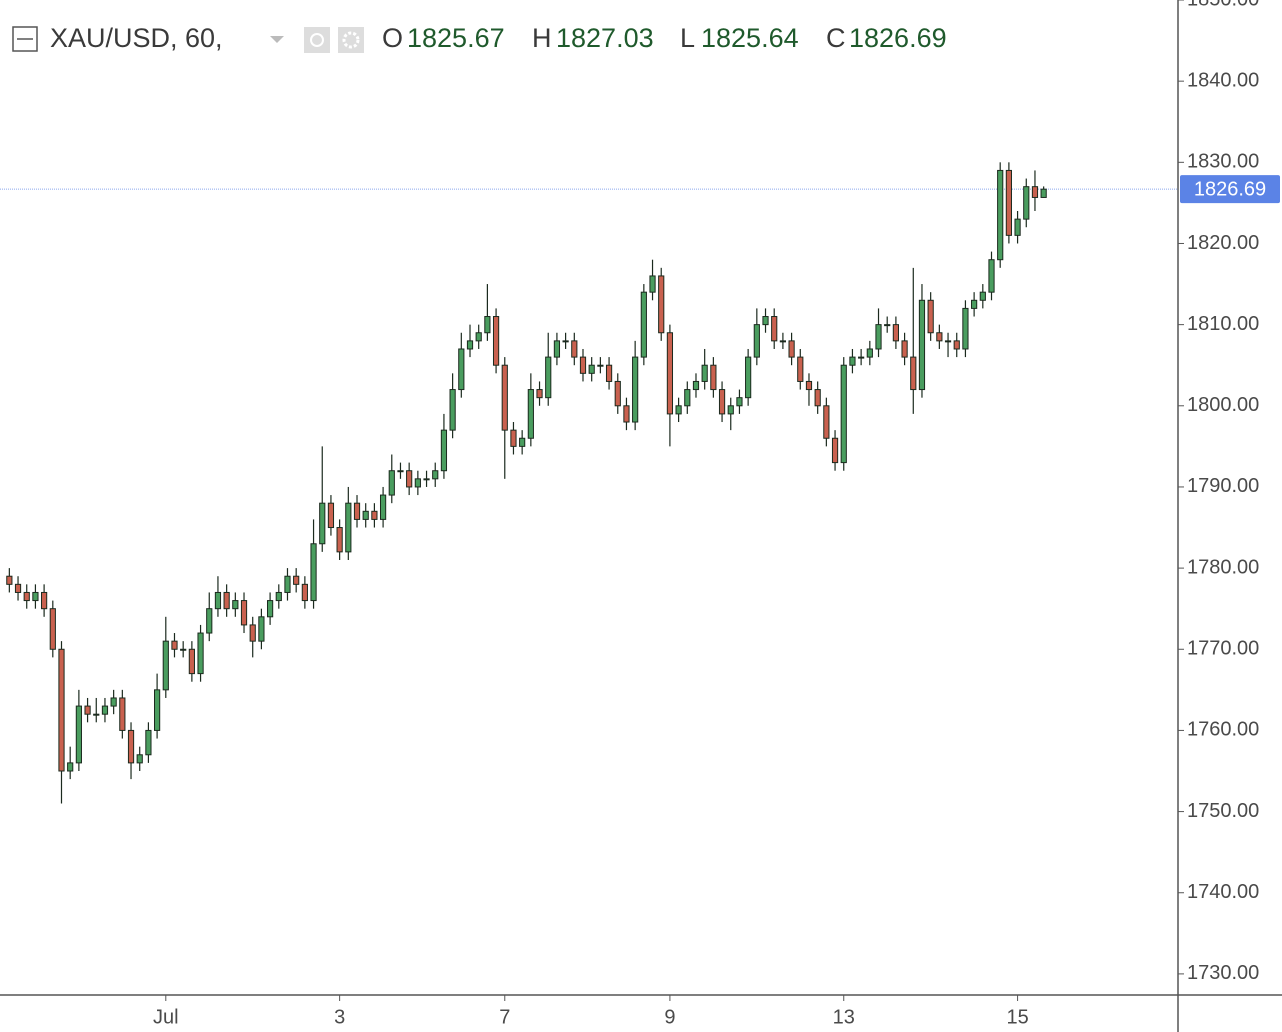  Describe the element at coordinates (1223, 973) in the screenshot. I see `y-tick-label: 1730.00` at that location.